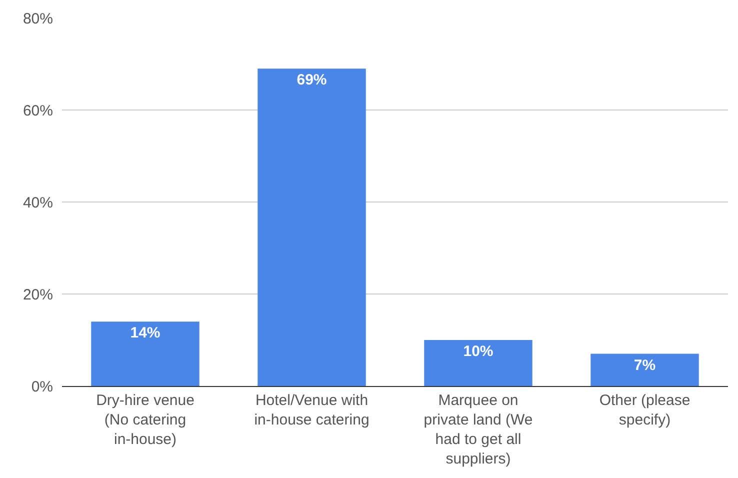 Image resolution: width=738 pixels, height=478 pixels. I want to click on x-tick-label: Dry-hire venue (No catering in-house), so click(145, 420).